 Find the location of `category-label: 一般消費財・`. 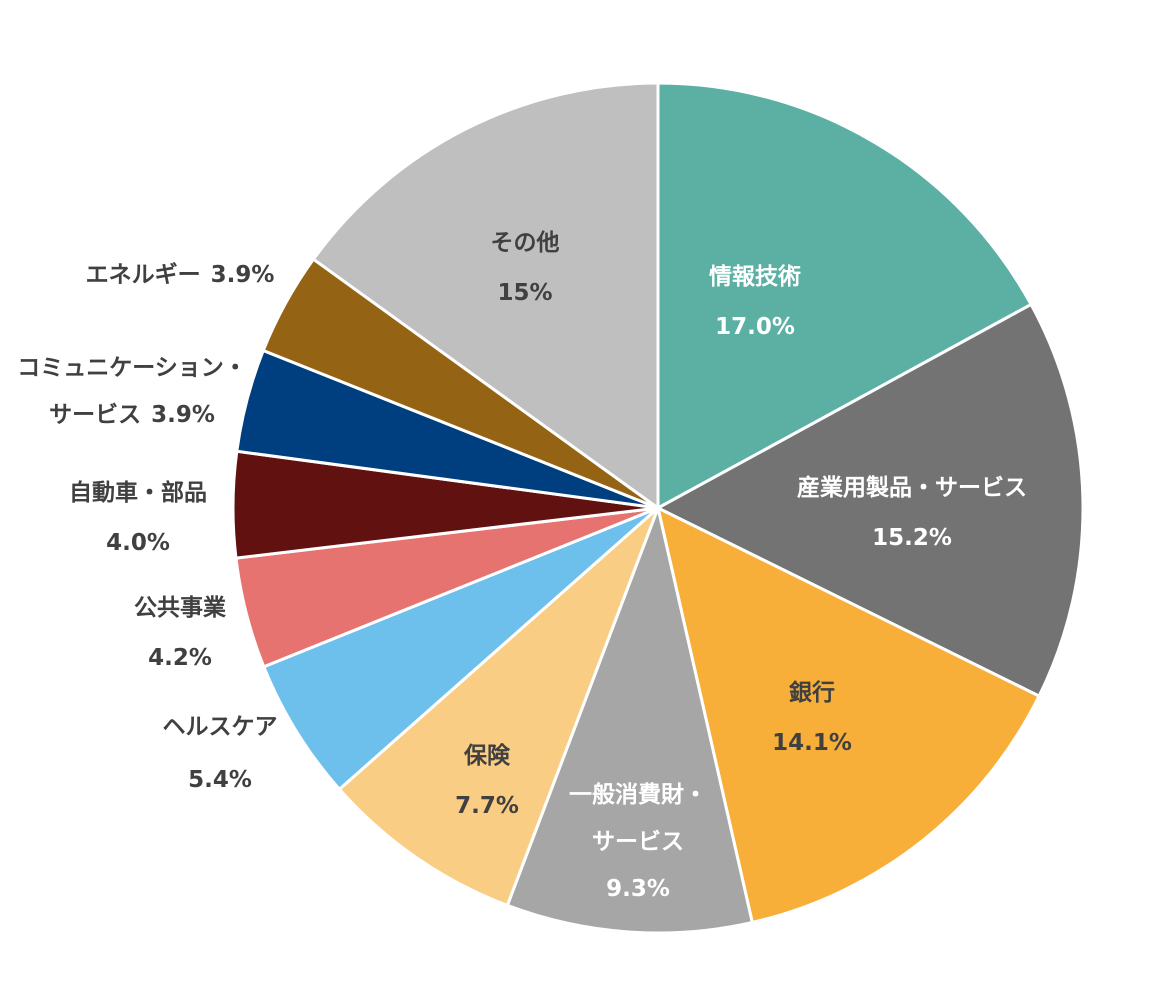

category-label: 一般消費財・ is located at coordinates (638, 794).